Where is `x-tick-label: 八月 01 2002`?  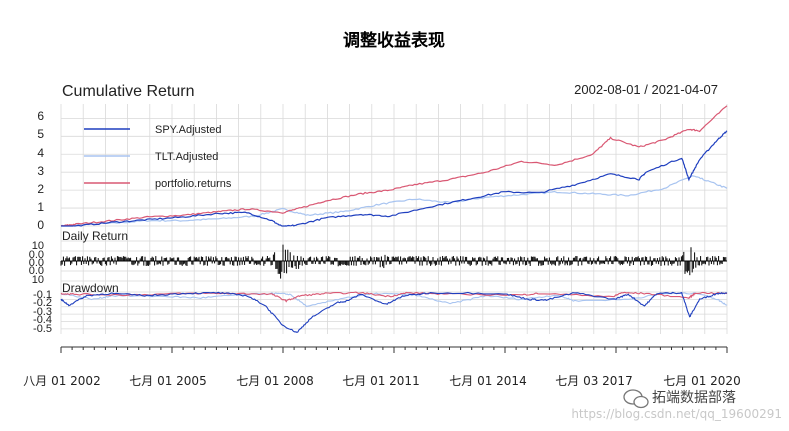 x-tick-label: 八月 01 2002 is located at coordinates (61, 381).